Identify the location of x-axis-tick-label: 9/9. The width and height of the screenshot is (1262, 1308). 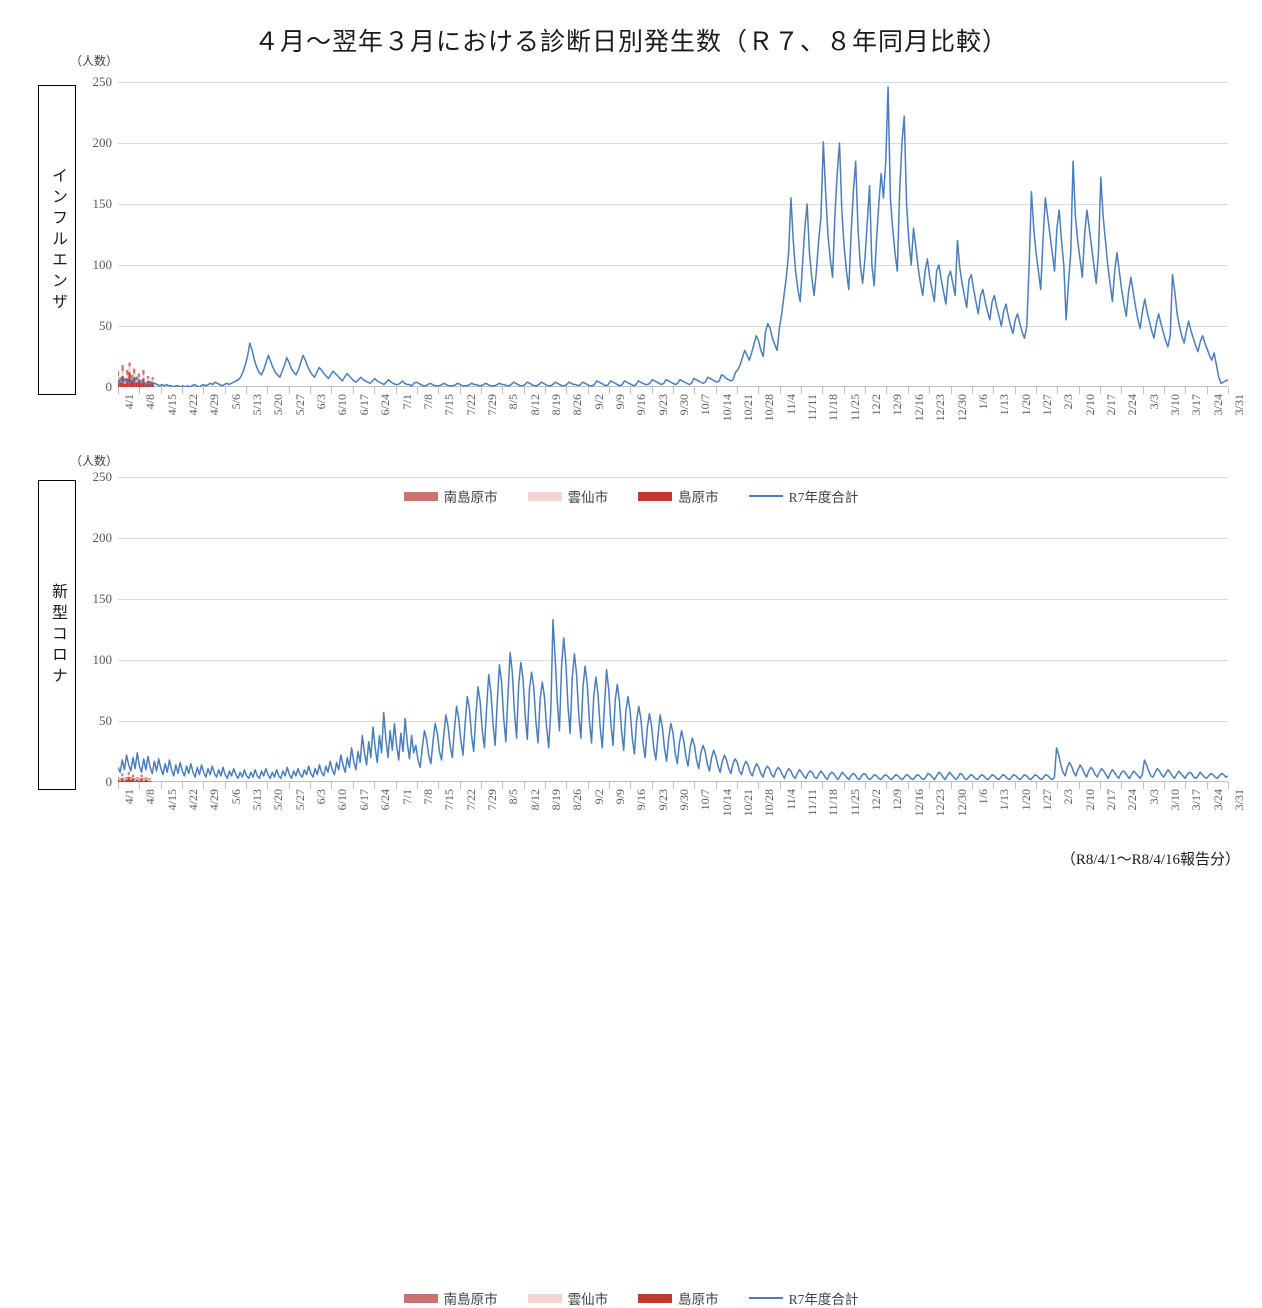
(619, 797).